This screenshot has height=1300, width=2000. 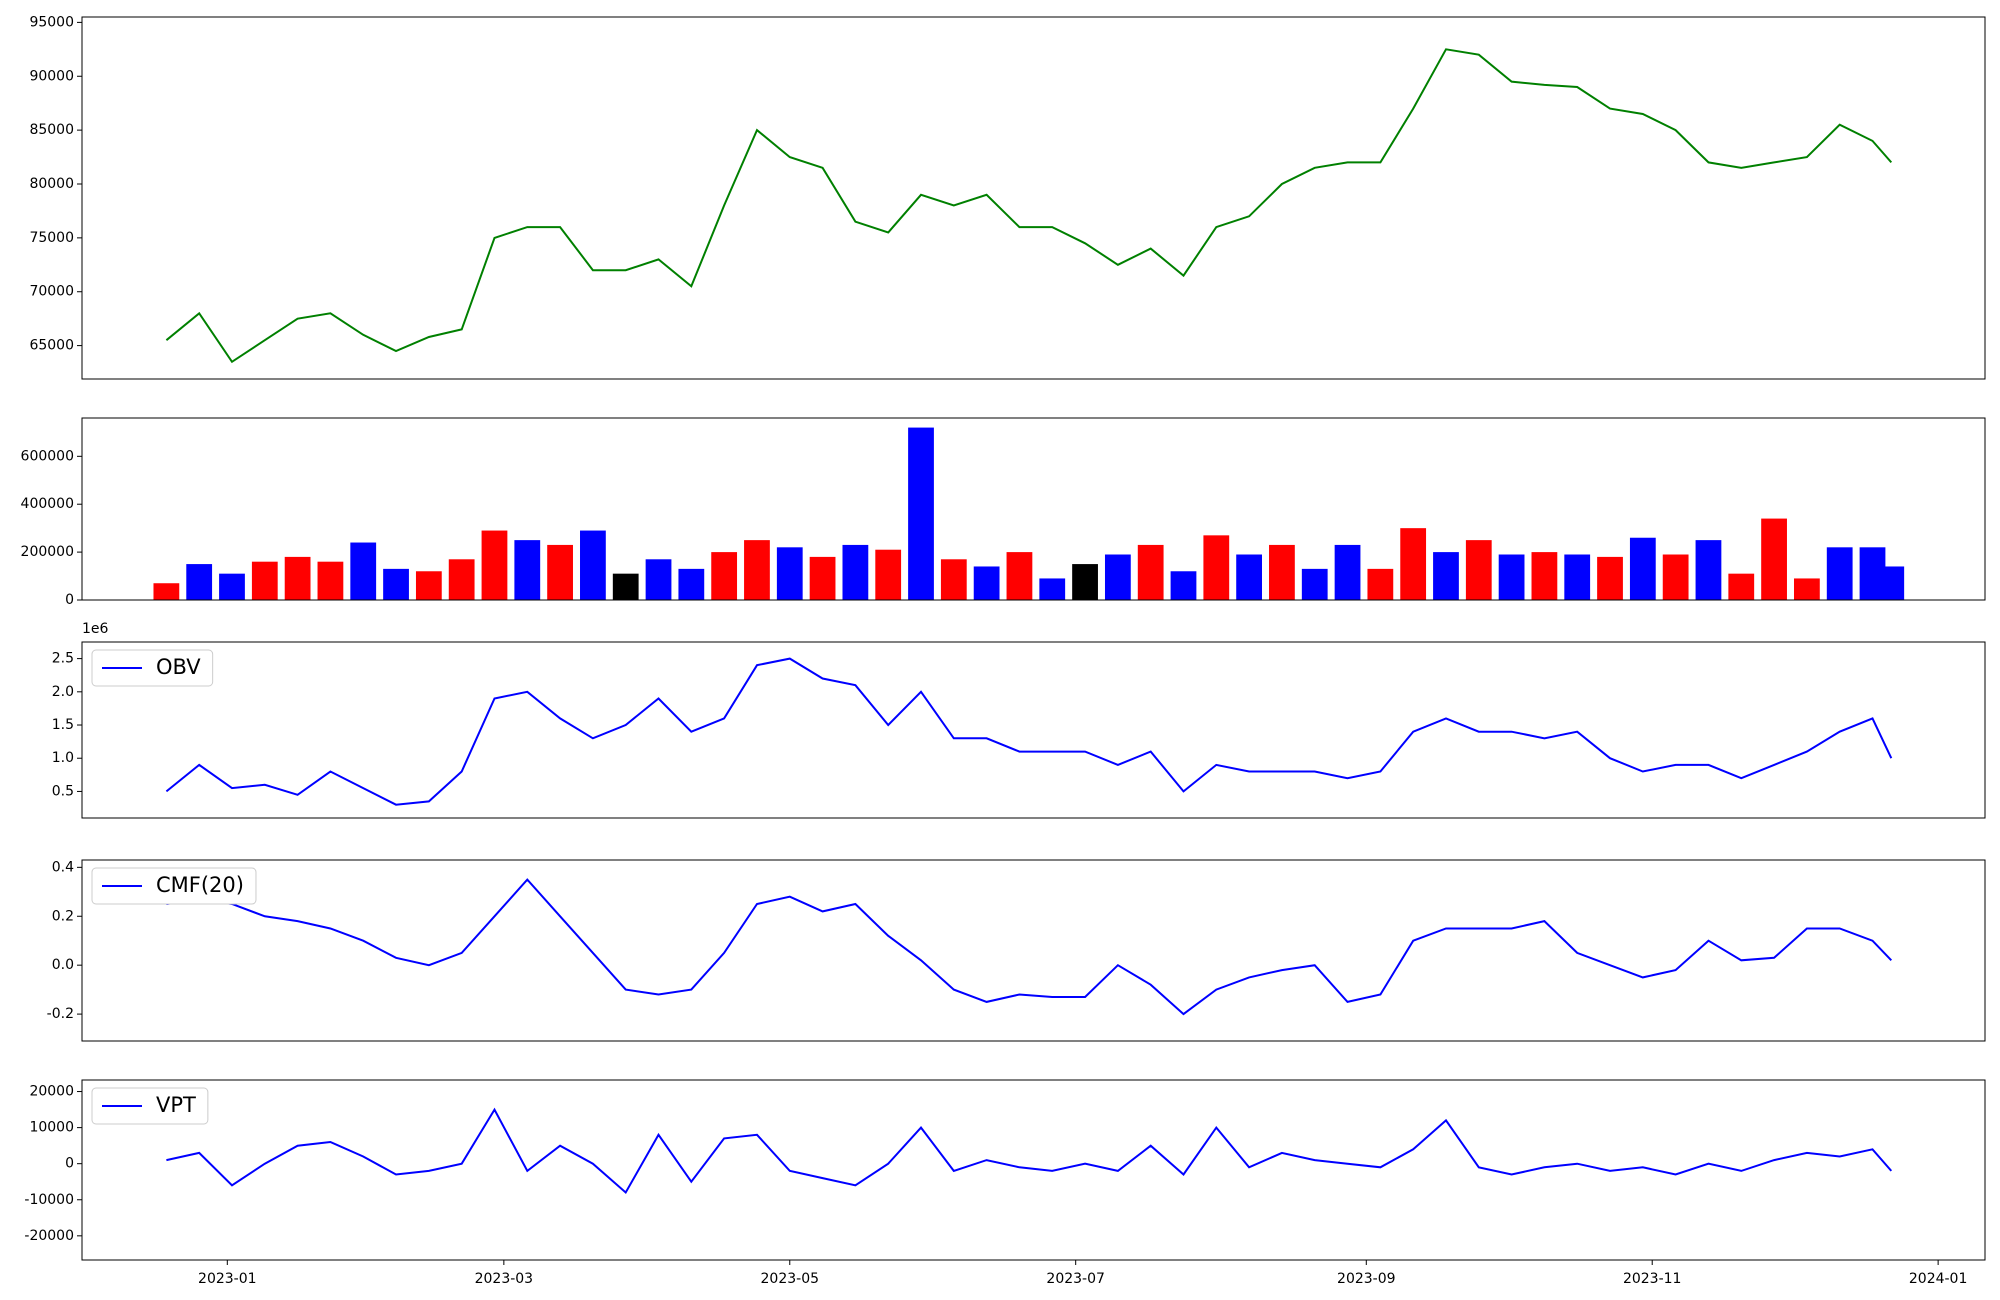 I want to click on panel: -0.2 0.0 0.2 0.4 CMF(20), so click(x=1016, y=950).